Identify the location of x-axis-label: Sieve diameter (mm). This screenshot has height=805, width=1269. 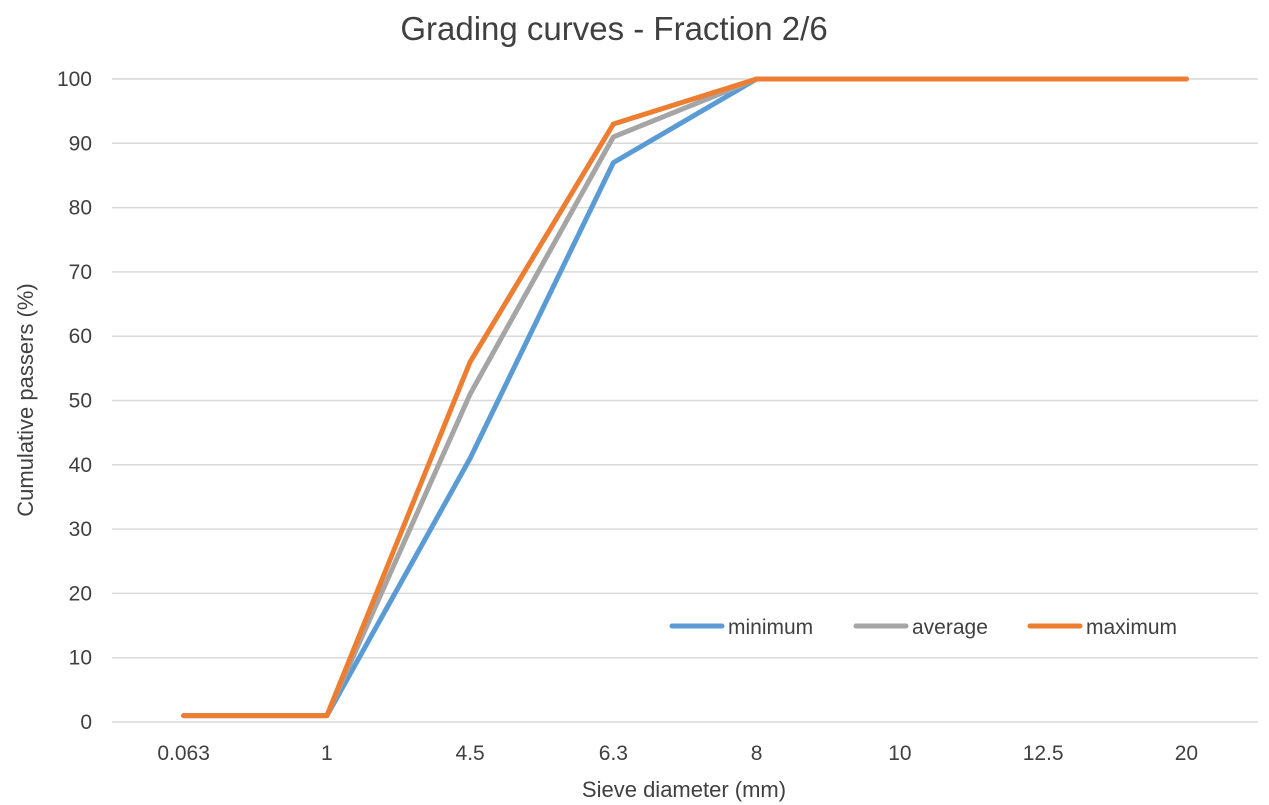
(684, 789).